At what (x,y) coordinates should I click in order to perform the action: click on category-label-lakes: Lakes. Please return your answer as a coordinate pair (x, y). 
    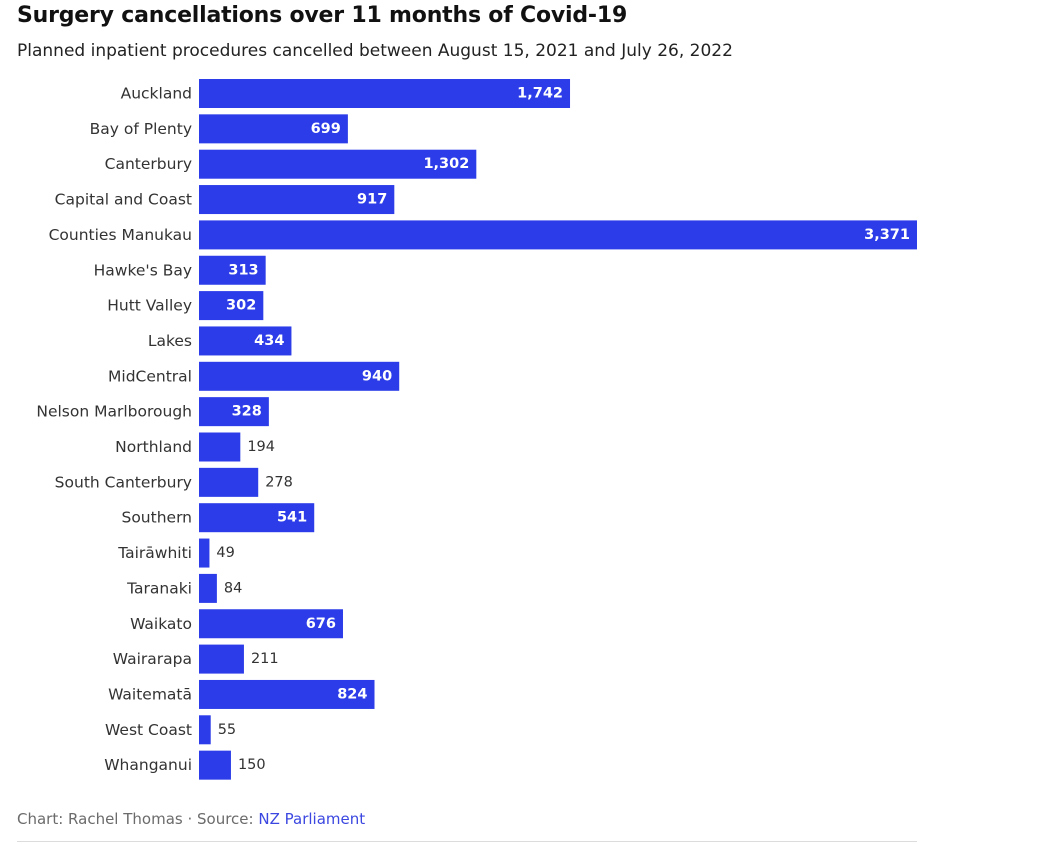
    Looking at the image, I should click on (170, 341).